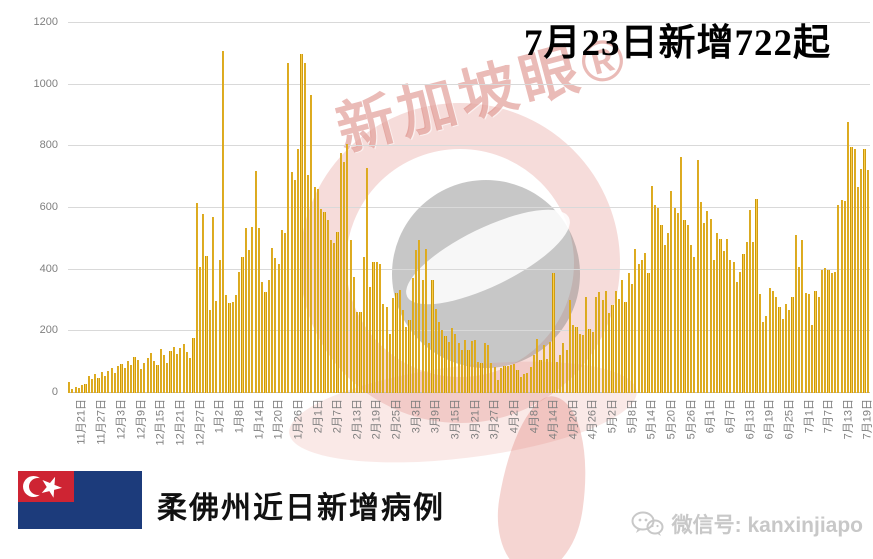 The width and height of the screenshot is (873, 559). I want to click on x-tick-label: 2月7日, so click(337, 416).